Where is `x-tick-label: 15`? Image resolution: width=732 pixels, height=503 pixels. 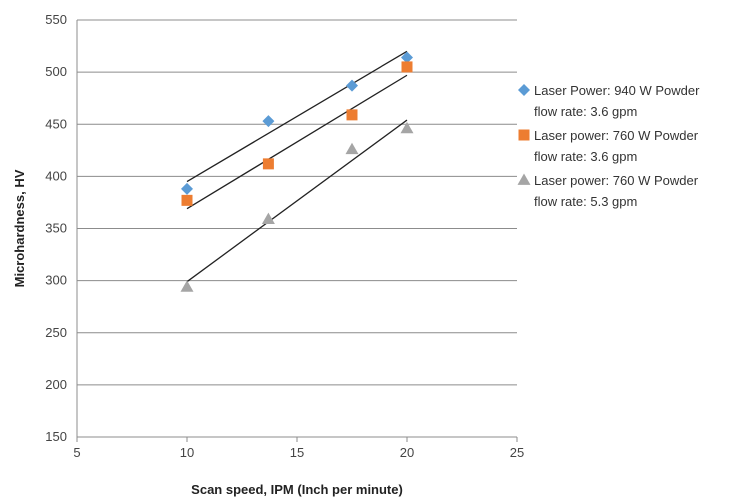
x-tick-label: 15 is located at coordinates (297, 452).